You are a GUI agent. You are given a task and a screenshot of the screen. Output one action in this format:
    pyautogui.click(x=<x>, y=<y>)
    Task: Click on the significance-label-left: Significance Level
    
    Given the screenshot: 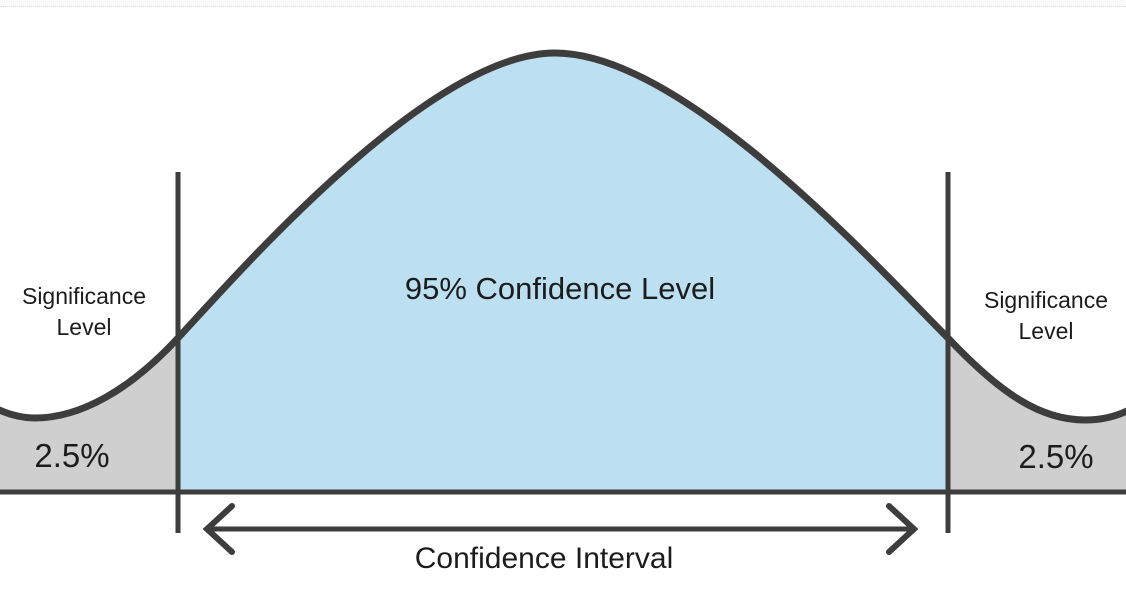 What is the action you would take?
    pyautogui.click(x=84, y=312)
    